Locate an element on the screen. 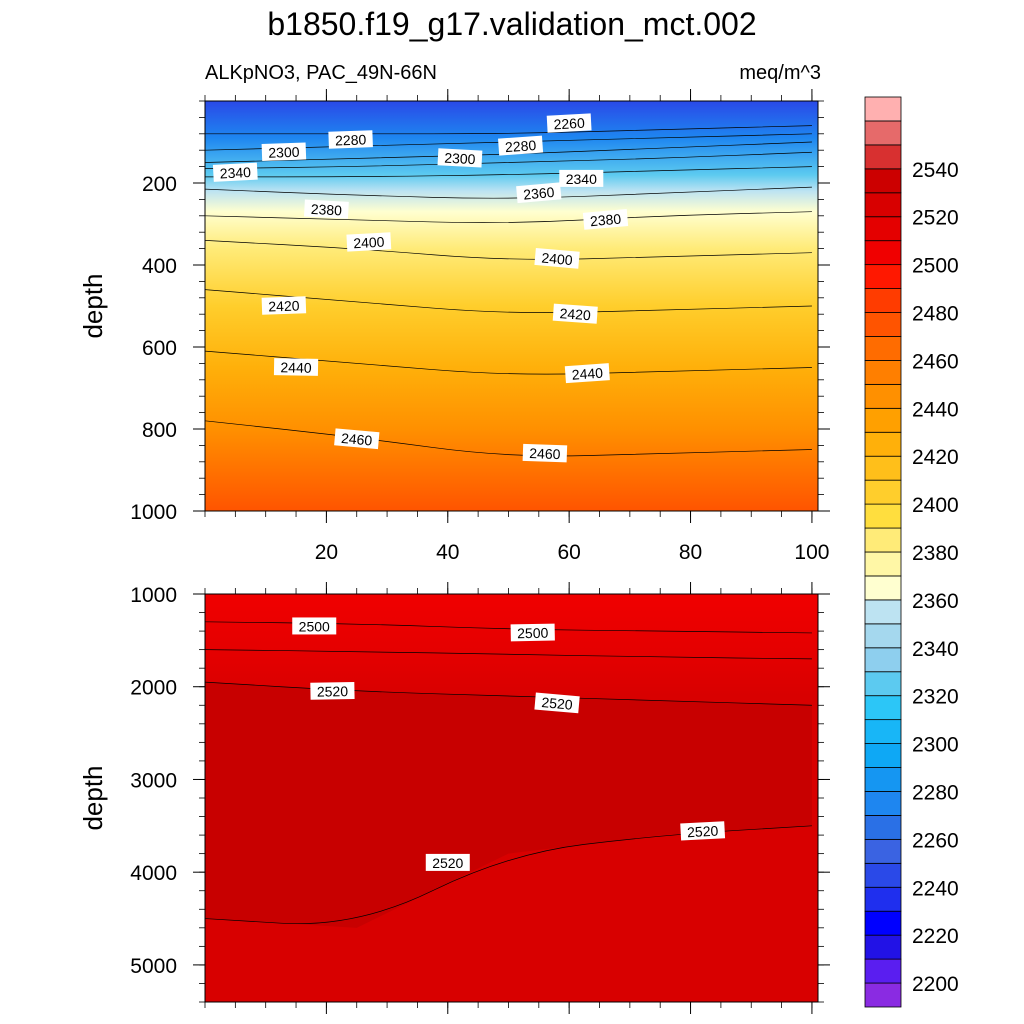 The image size is (1024, 1024). contour-label-text: 2420 is located at coordinates (284, 305).